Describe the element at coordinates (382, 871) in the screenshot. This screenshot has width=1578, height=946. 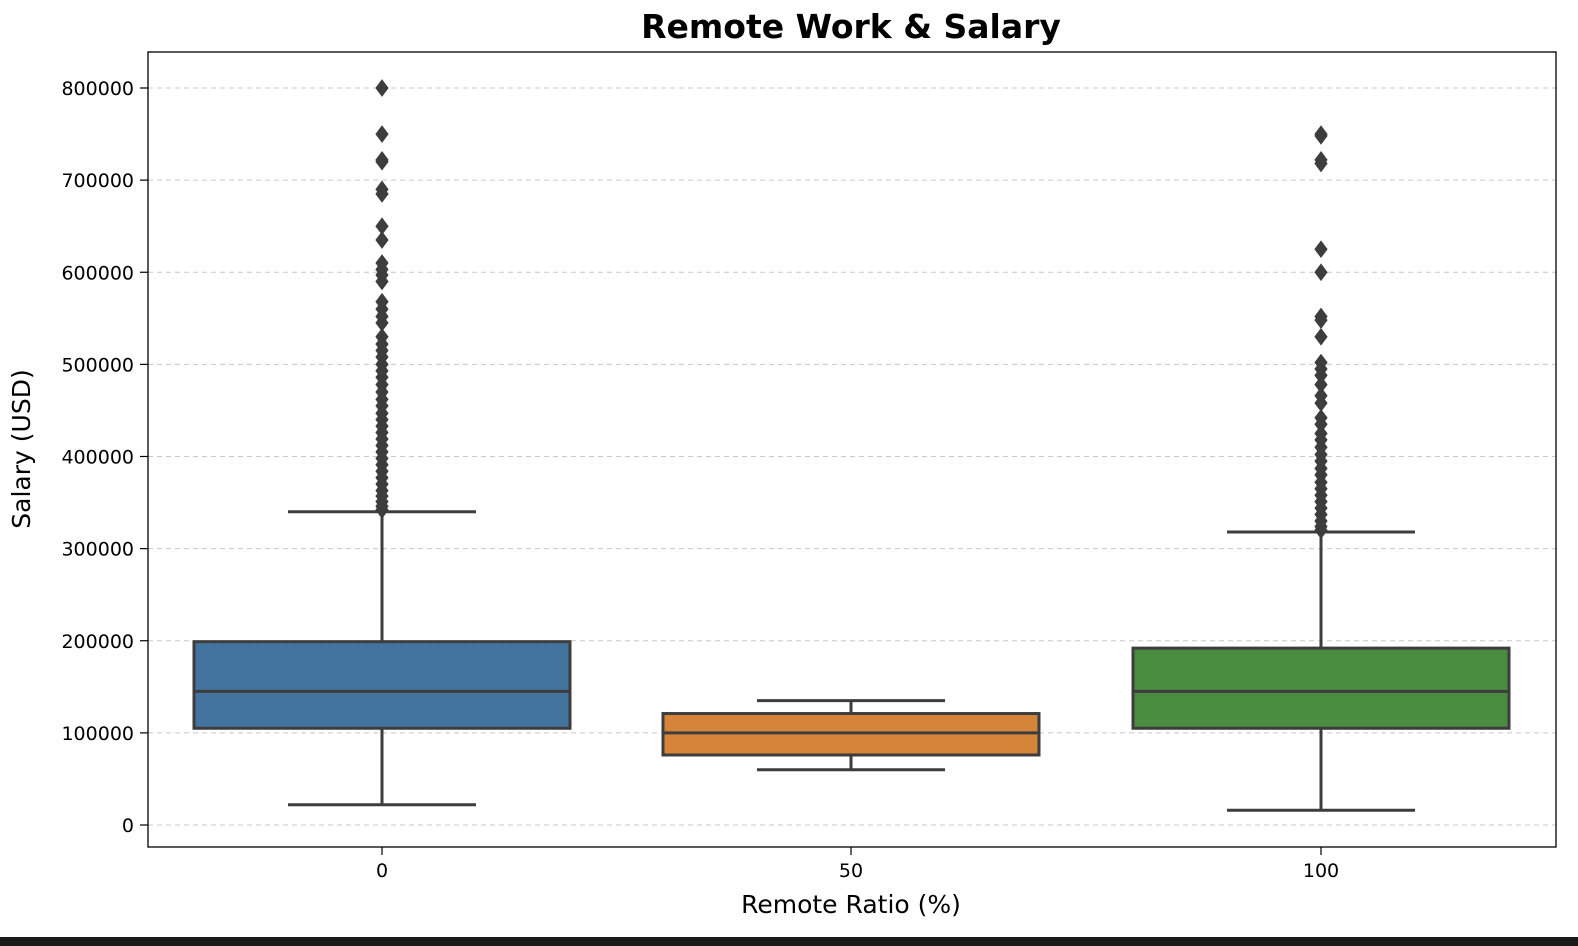
I see `x-tick-label: 0` at that location.